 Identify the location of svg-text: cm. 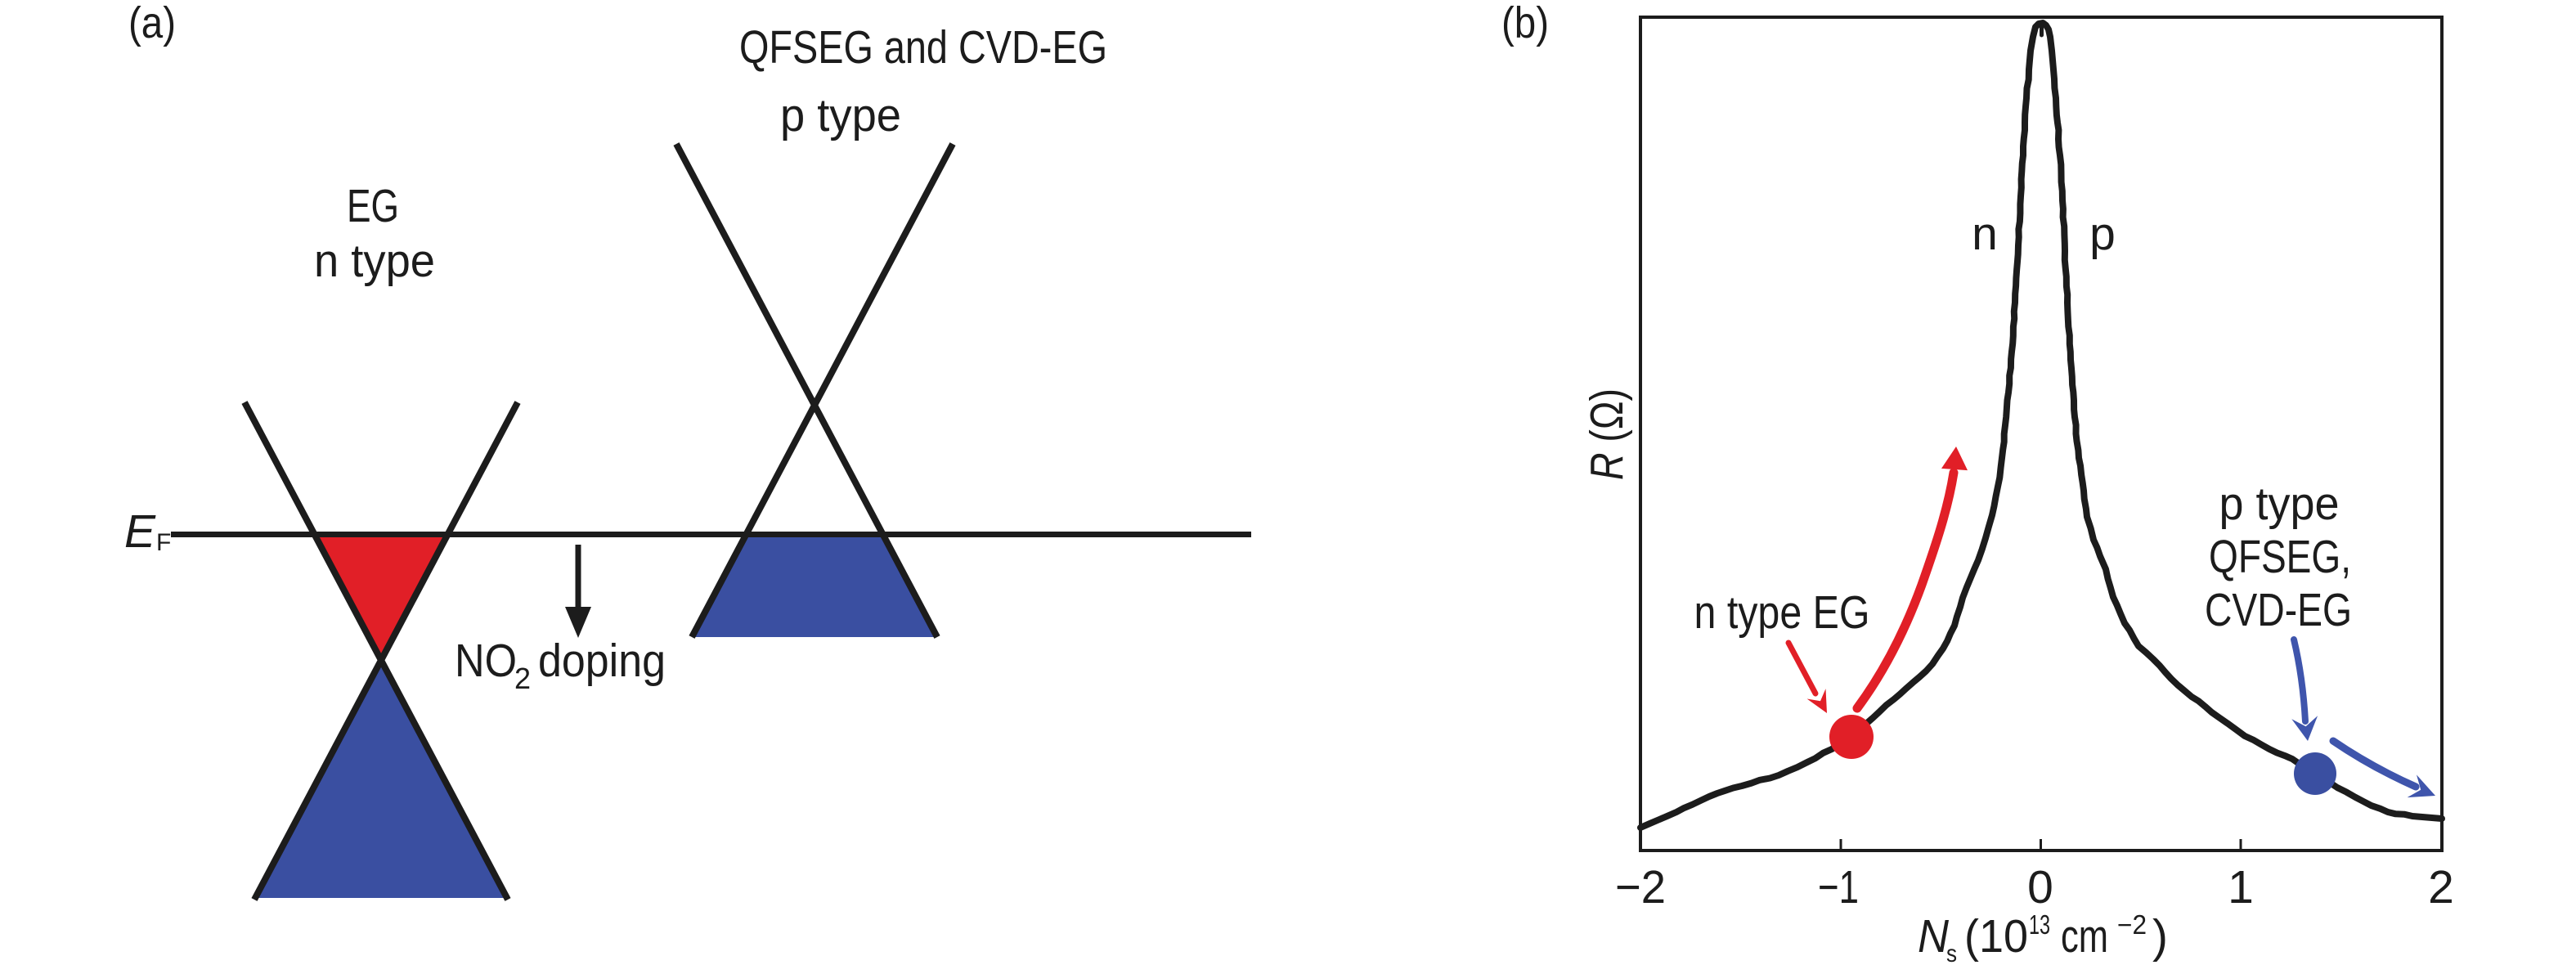
(2084, 936).